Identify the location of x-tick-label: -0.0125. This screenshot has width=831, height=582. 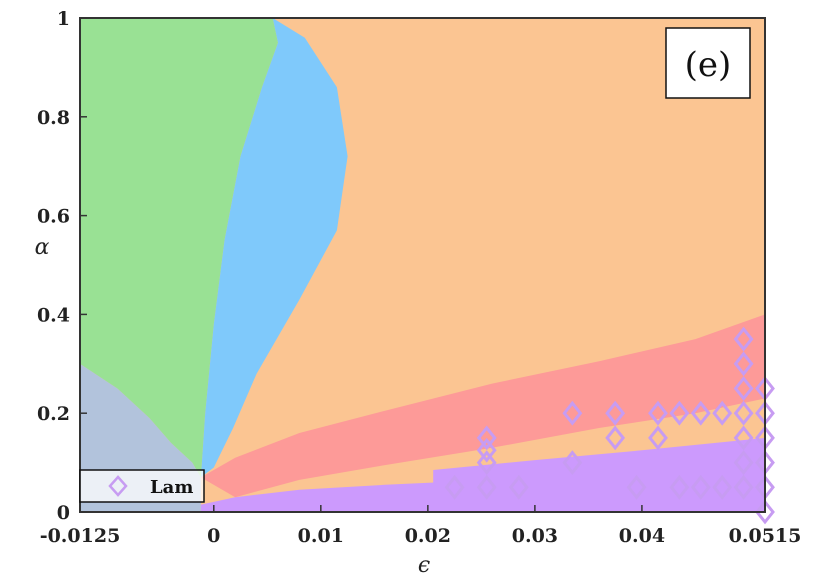
(80, 536).